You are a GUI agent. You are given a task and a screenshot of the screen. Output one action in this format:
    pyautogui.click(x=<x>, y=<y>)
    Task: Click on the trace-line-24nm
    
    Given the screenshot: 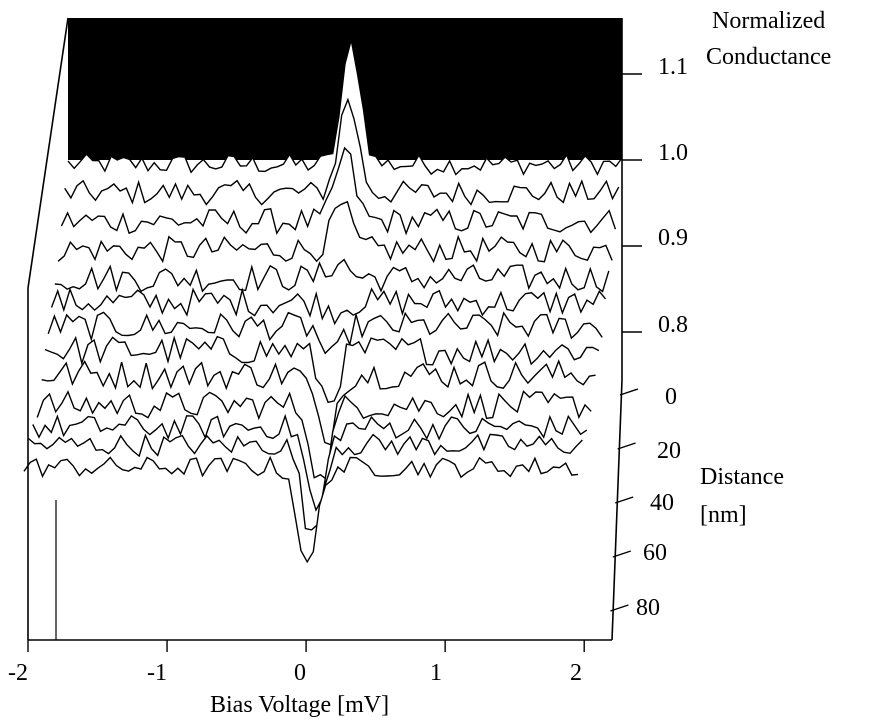 What is the action you would take?
    pyautogui.click(x=332, y=275)
    